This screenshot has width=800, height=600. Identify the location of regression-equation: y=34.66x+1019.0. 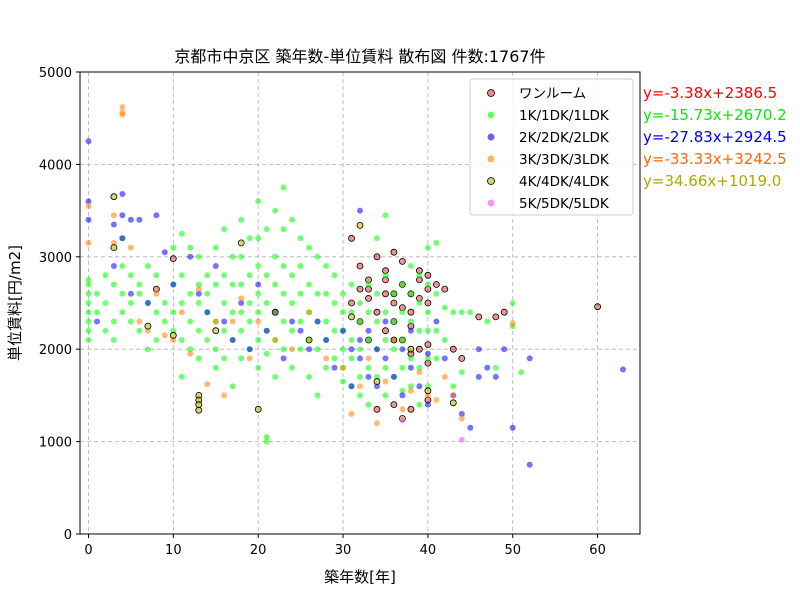
(712, 181).